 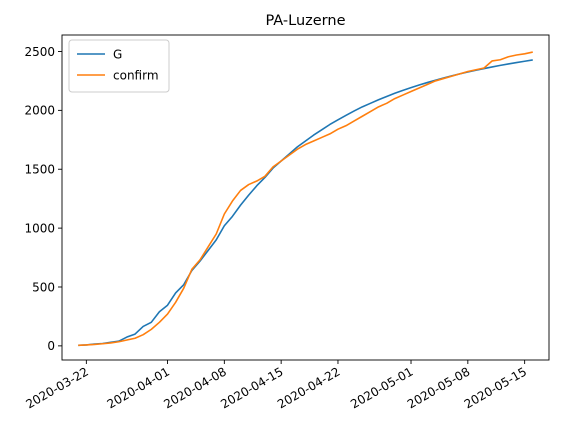 I want to click on legend-label-confirm: confirm, so click(x=136, y=75).